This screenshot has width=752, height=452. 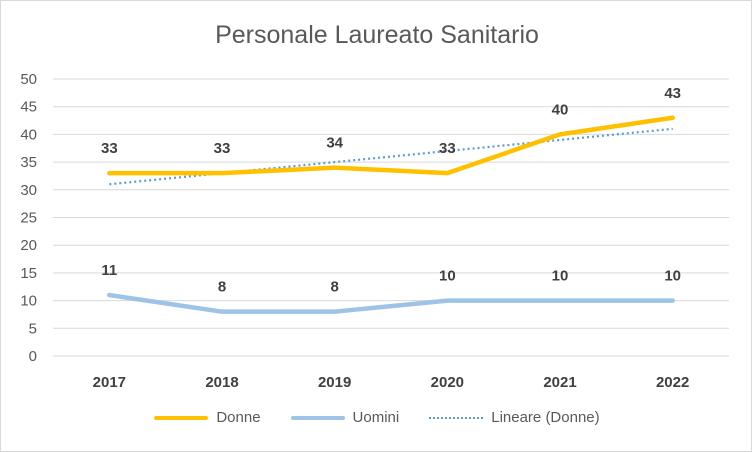 I want to click on legend-item: Donne, so click(x=207, y=417).